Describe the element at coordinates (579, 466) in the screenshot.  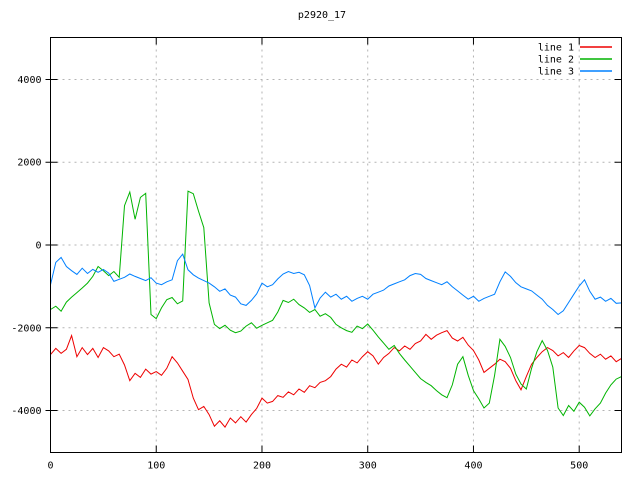
I see `x-tick-label: 500` at that location.